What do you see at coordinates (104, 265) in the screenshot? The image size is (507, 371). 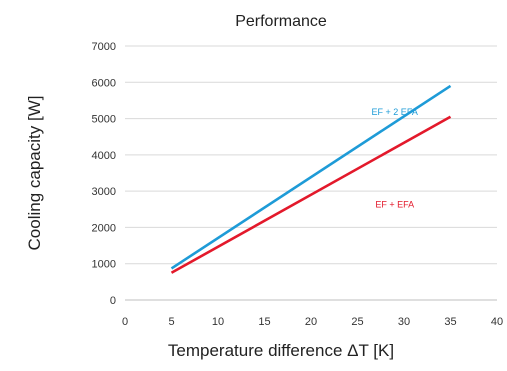 I see `y-tick-label: 1000` at bounding box center [104, 265].